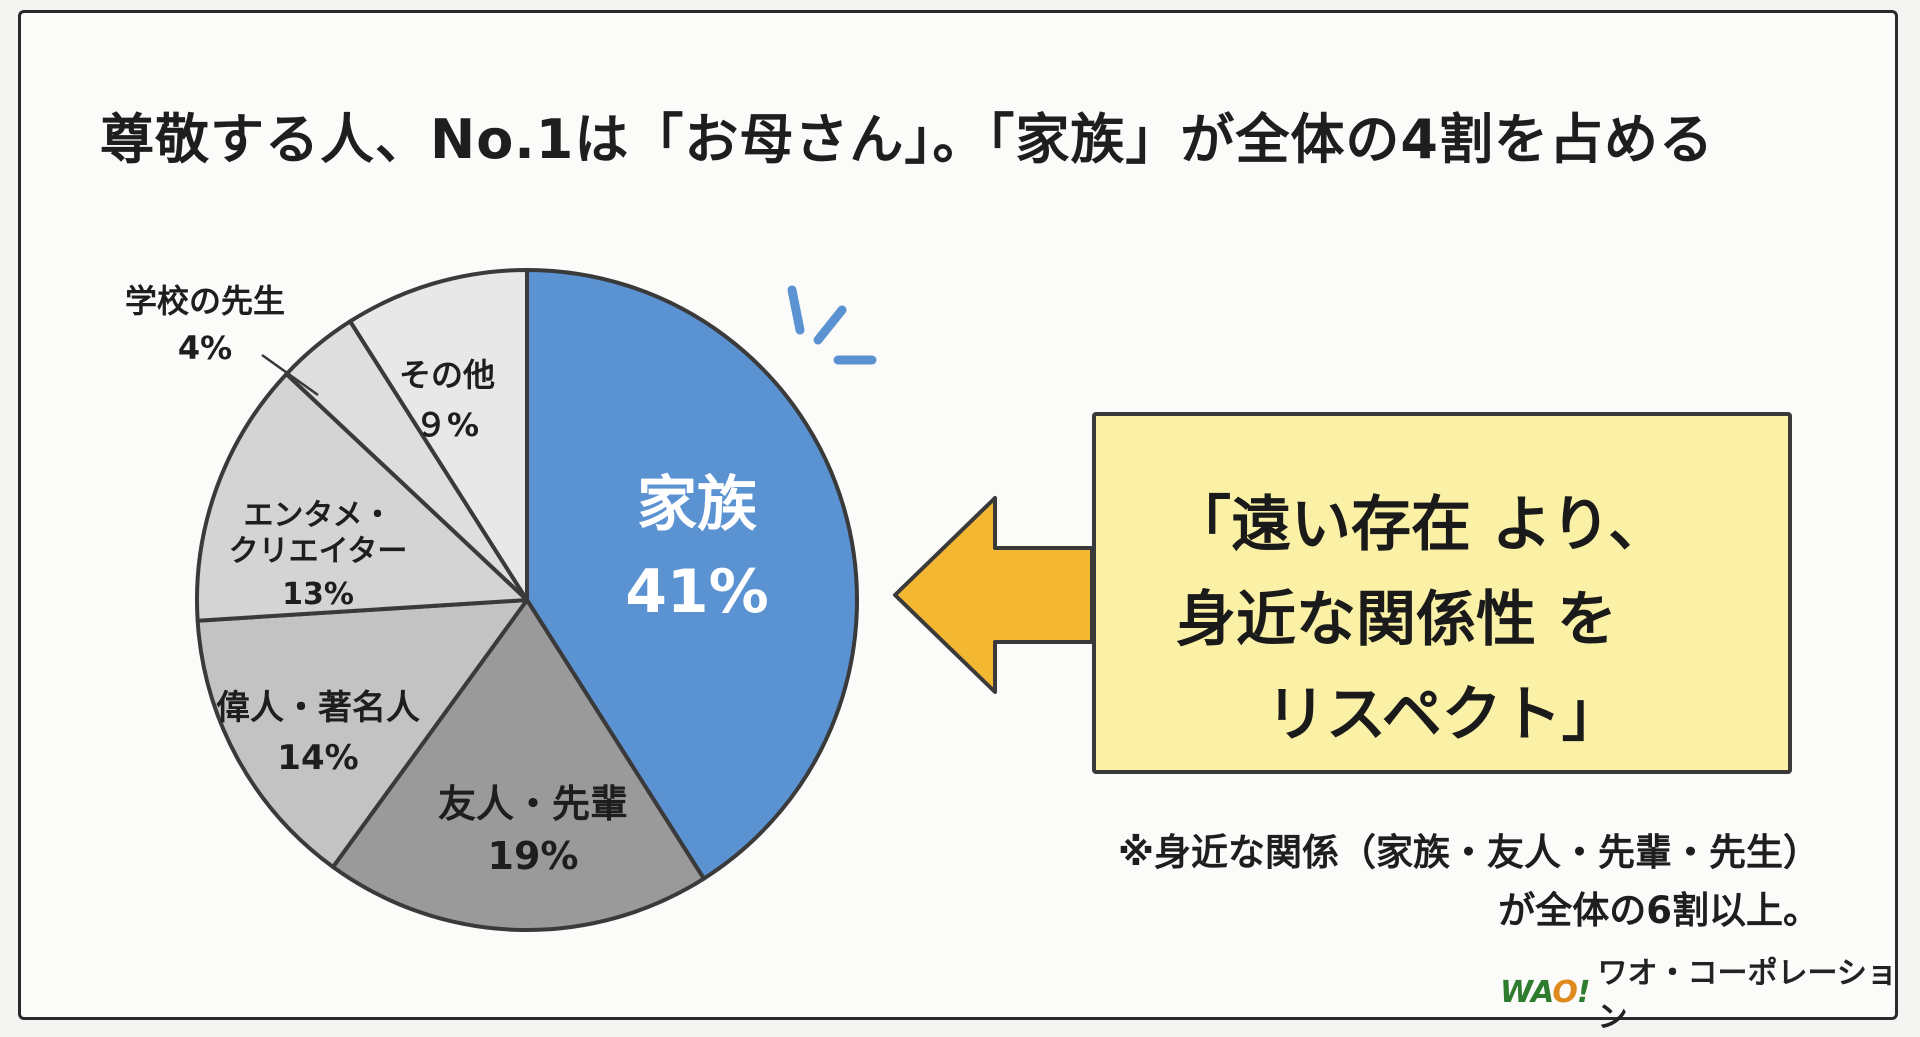 Image resolution: width=1920 pixels, height=1037 pixels. What do you see at coordinates (697, 505) in the screenshot?
I see `slice-label: 家族` at bounding box center [697, 505].